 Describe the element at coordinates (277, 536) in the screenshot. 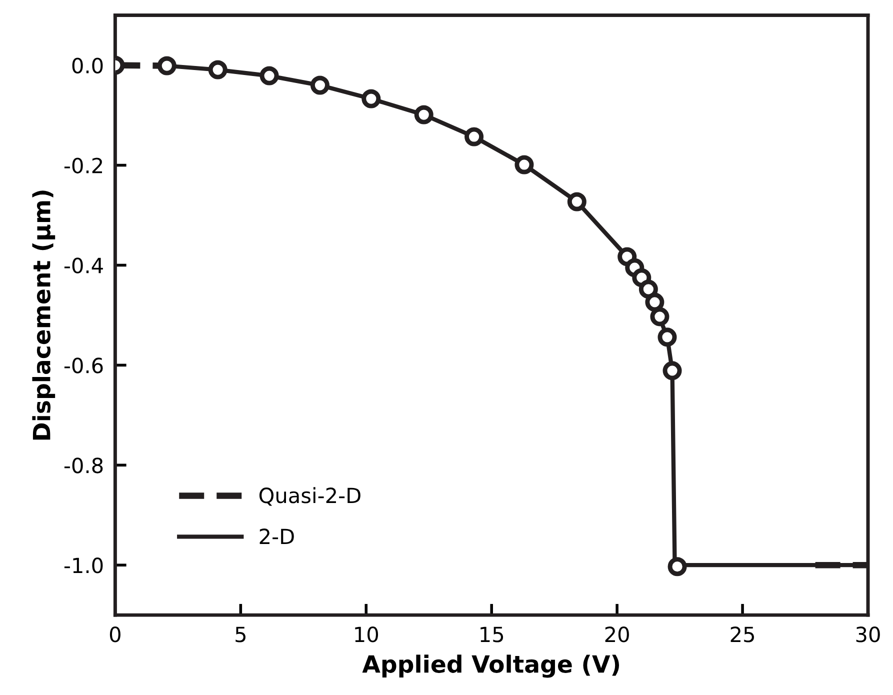

I see `legend-label: 2-D` at that location.